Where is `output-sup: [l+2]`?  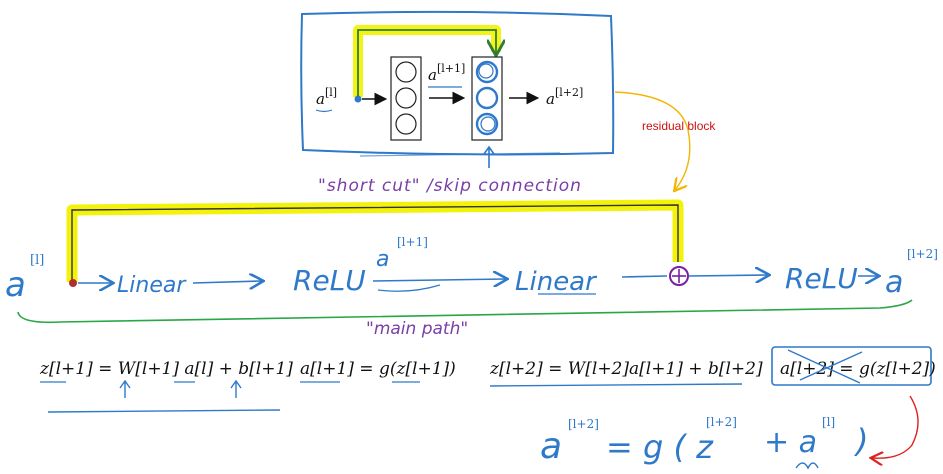 output-sup: [l+2] is located at coordinates (569, 92).